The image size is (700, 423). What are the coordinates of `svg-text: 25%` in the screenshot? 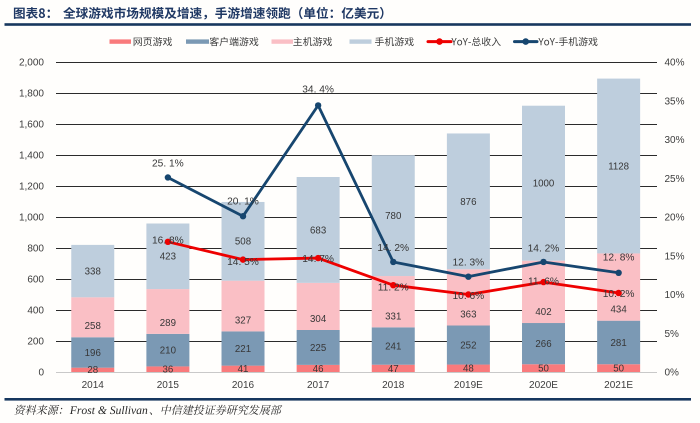 It's located at (675, 179).